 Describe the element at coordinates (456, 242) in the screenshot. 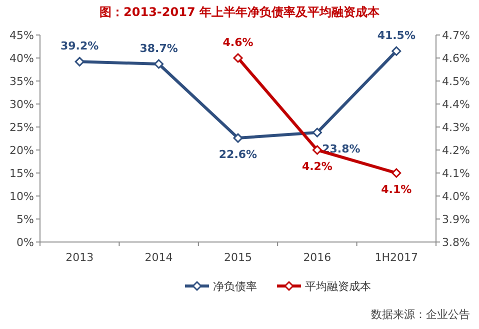

I see `y2-tick-label: 3.8%` at that location.